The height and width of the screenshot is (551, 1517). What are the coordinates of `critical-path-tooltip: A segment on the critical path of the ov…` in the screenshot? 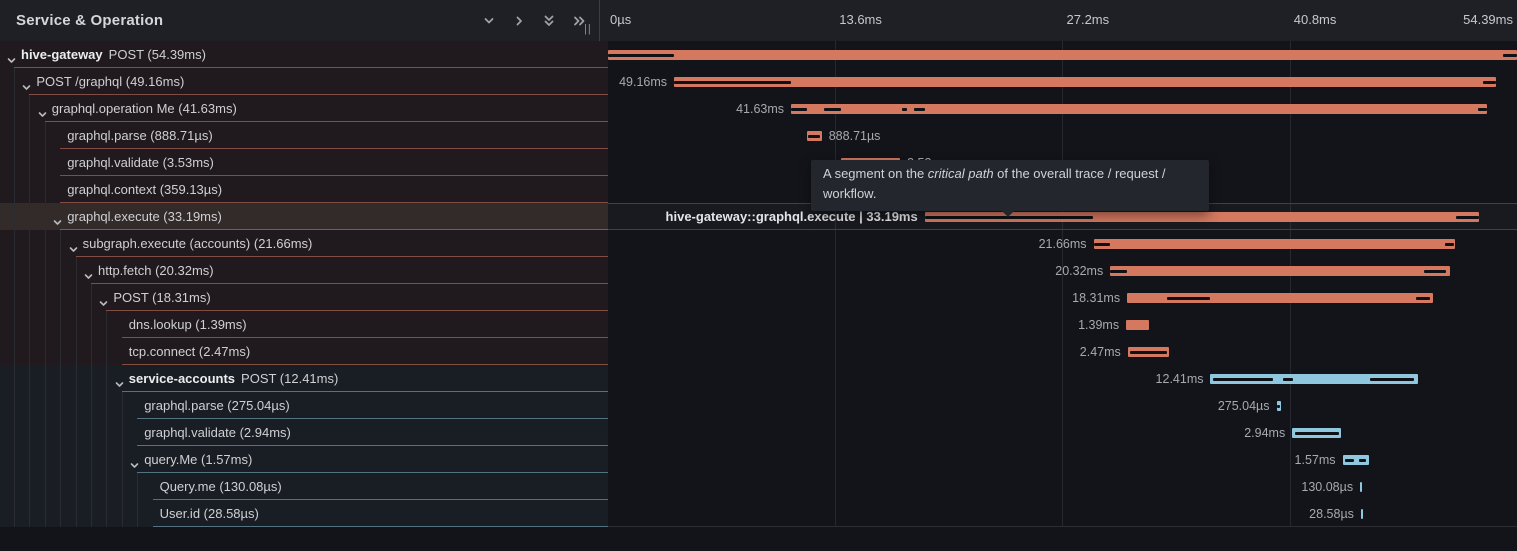 It's located at (1010, 188).